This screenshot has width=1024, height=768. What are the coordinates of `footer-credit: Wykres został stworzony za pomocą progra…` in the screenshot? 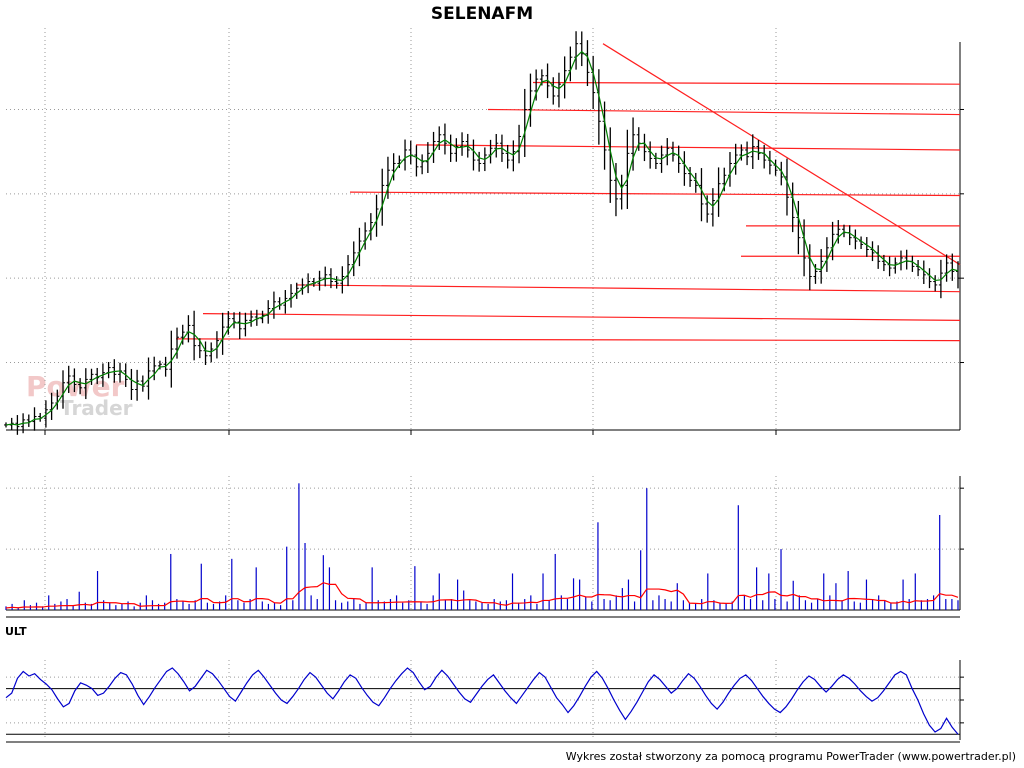 It's located at (791, 756).